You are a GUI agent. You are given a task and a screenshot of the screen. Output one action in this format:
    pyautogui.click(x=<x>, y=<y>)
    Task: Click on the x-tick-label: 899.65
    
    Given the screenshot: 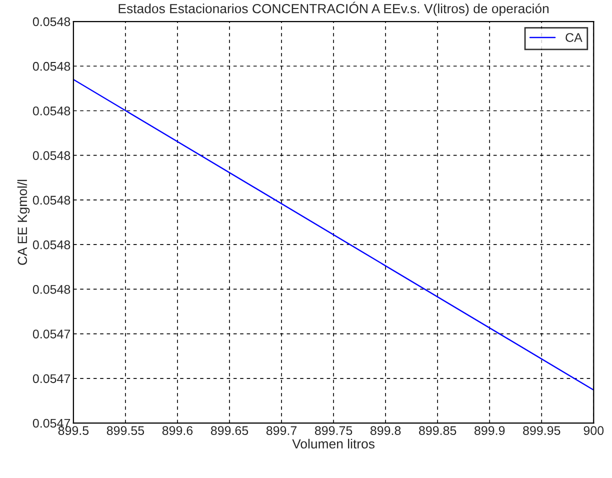 What is the action you would take?
    pyautogui.click(x=229, y=430)
    